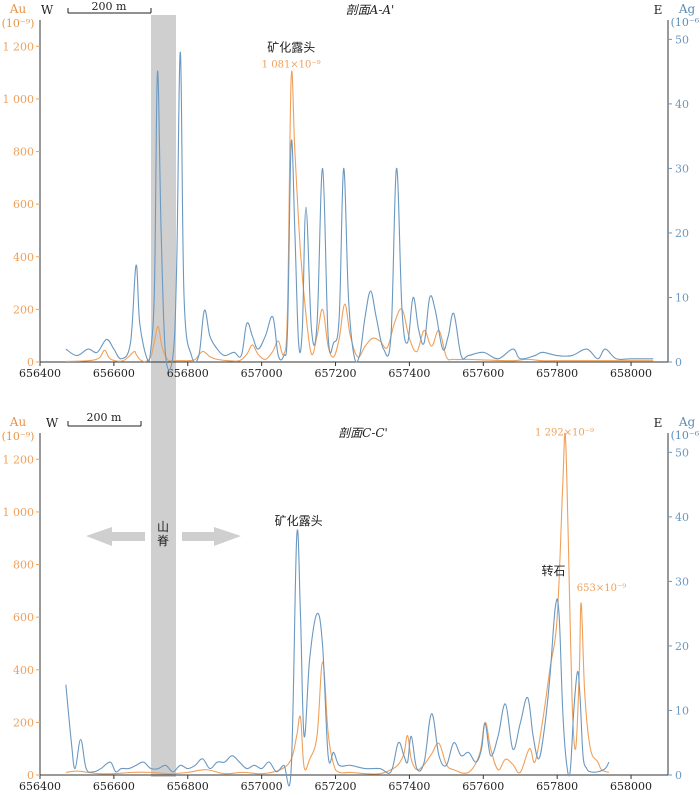  What do you see at coordinates (163, 396) in the screenshot?
I see `ridge-band` at bounding box center [163, 396].